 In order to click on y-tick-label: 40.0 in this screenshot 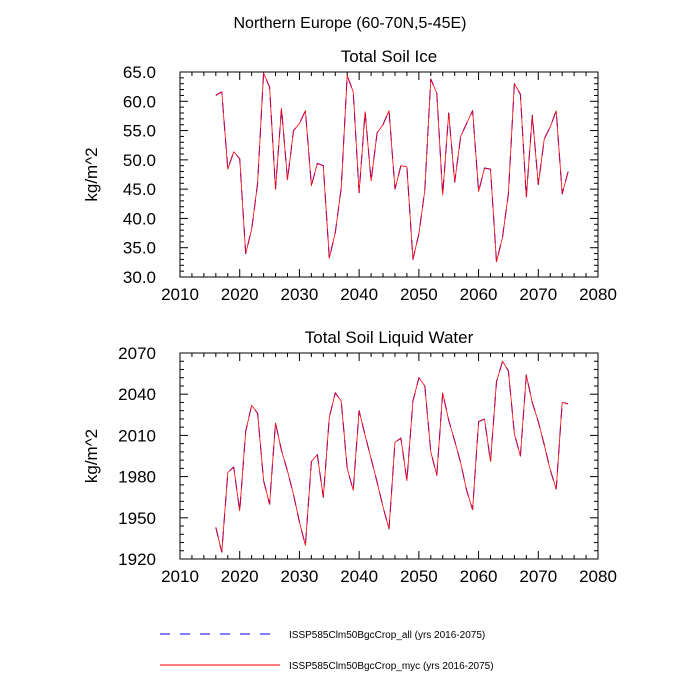, I will do `click(139, 218)`.